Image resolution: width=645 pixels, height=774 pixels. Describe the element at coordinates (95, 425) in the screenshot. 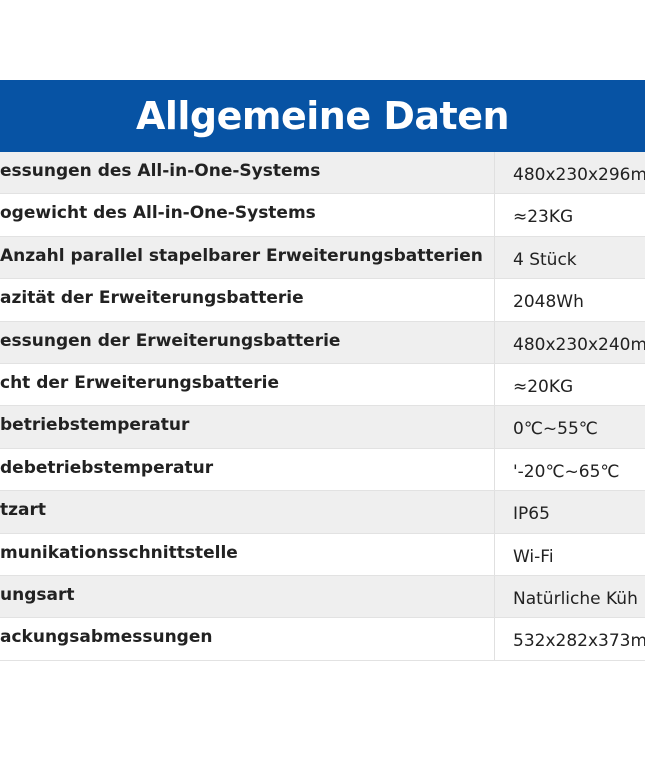

I see `spec-label: betriebstemperatur` at that location.